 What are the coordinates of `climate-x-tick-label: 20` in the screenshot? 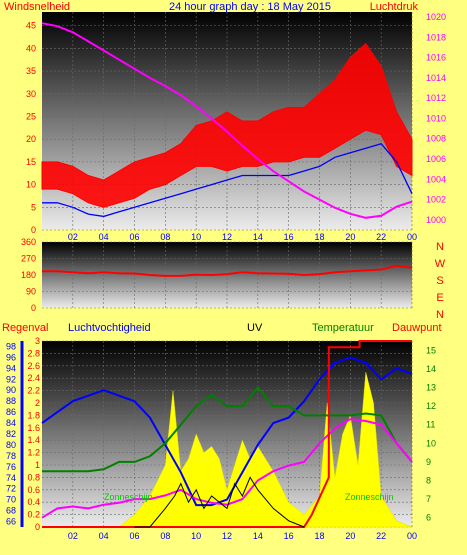 It's located at (350, 536).